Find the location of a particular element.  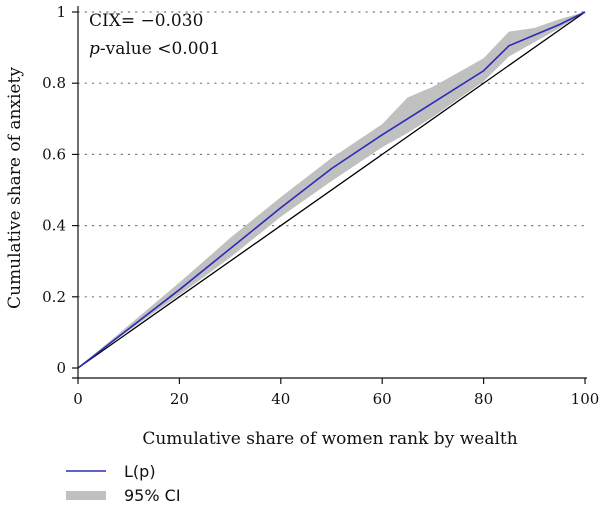

y-tick-label-4: 0.8 is located at coordinates (54, 83).